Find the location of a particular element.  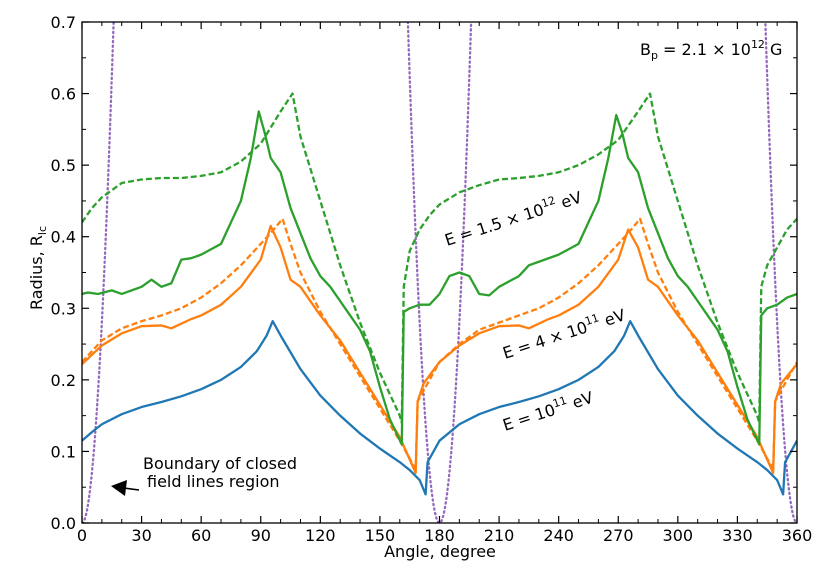

boundary-label-line1: Boundary of closed is located at coordinates (220, 463).